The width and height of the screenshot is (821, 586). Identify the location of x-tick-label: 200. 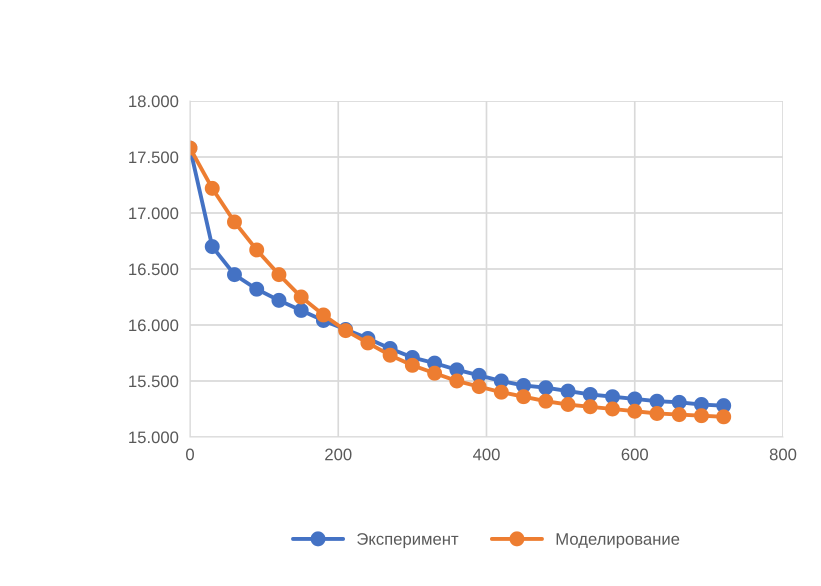
(338, 454).